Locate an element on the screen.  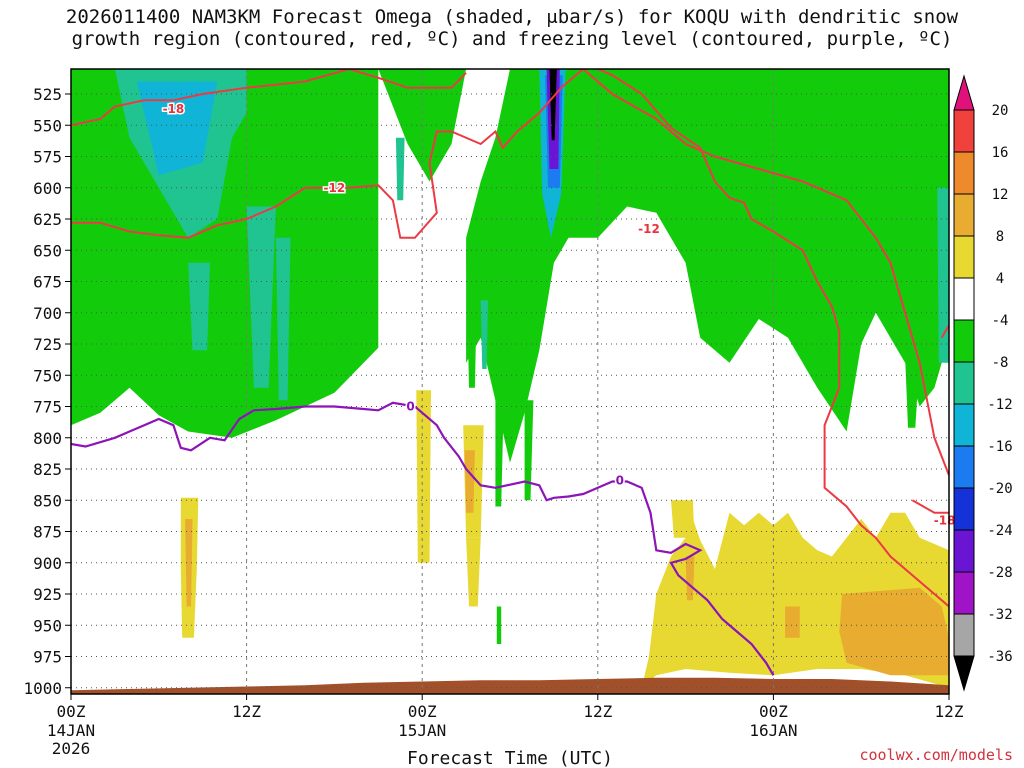
terrain-layer is located at coordinates (510, 685).